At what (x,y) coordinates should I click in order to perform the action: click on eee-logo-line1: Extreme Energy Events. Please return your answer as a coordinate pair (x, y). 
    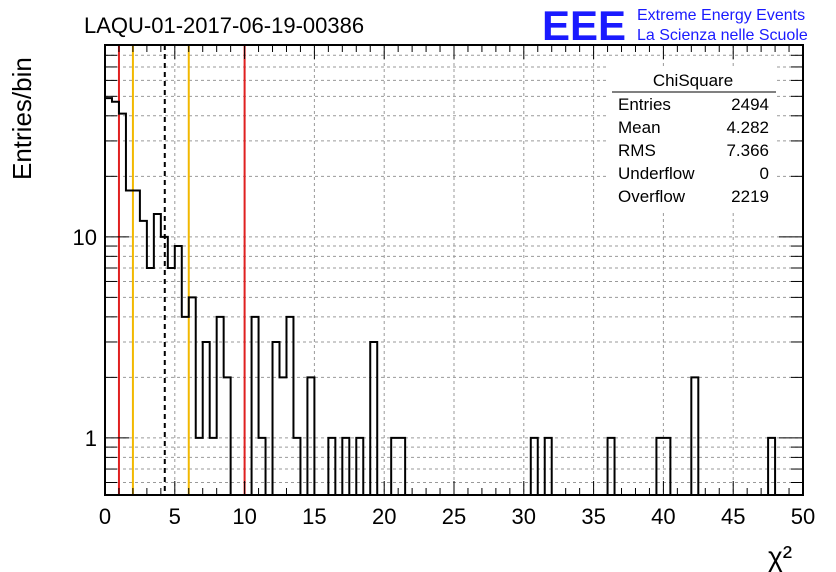
    Looking at the image, I should click on (721, 15).